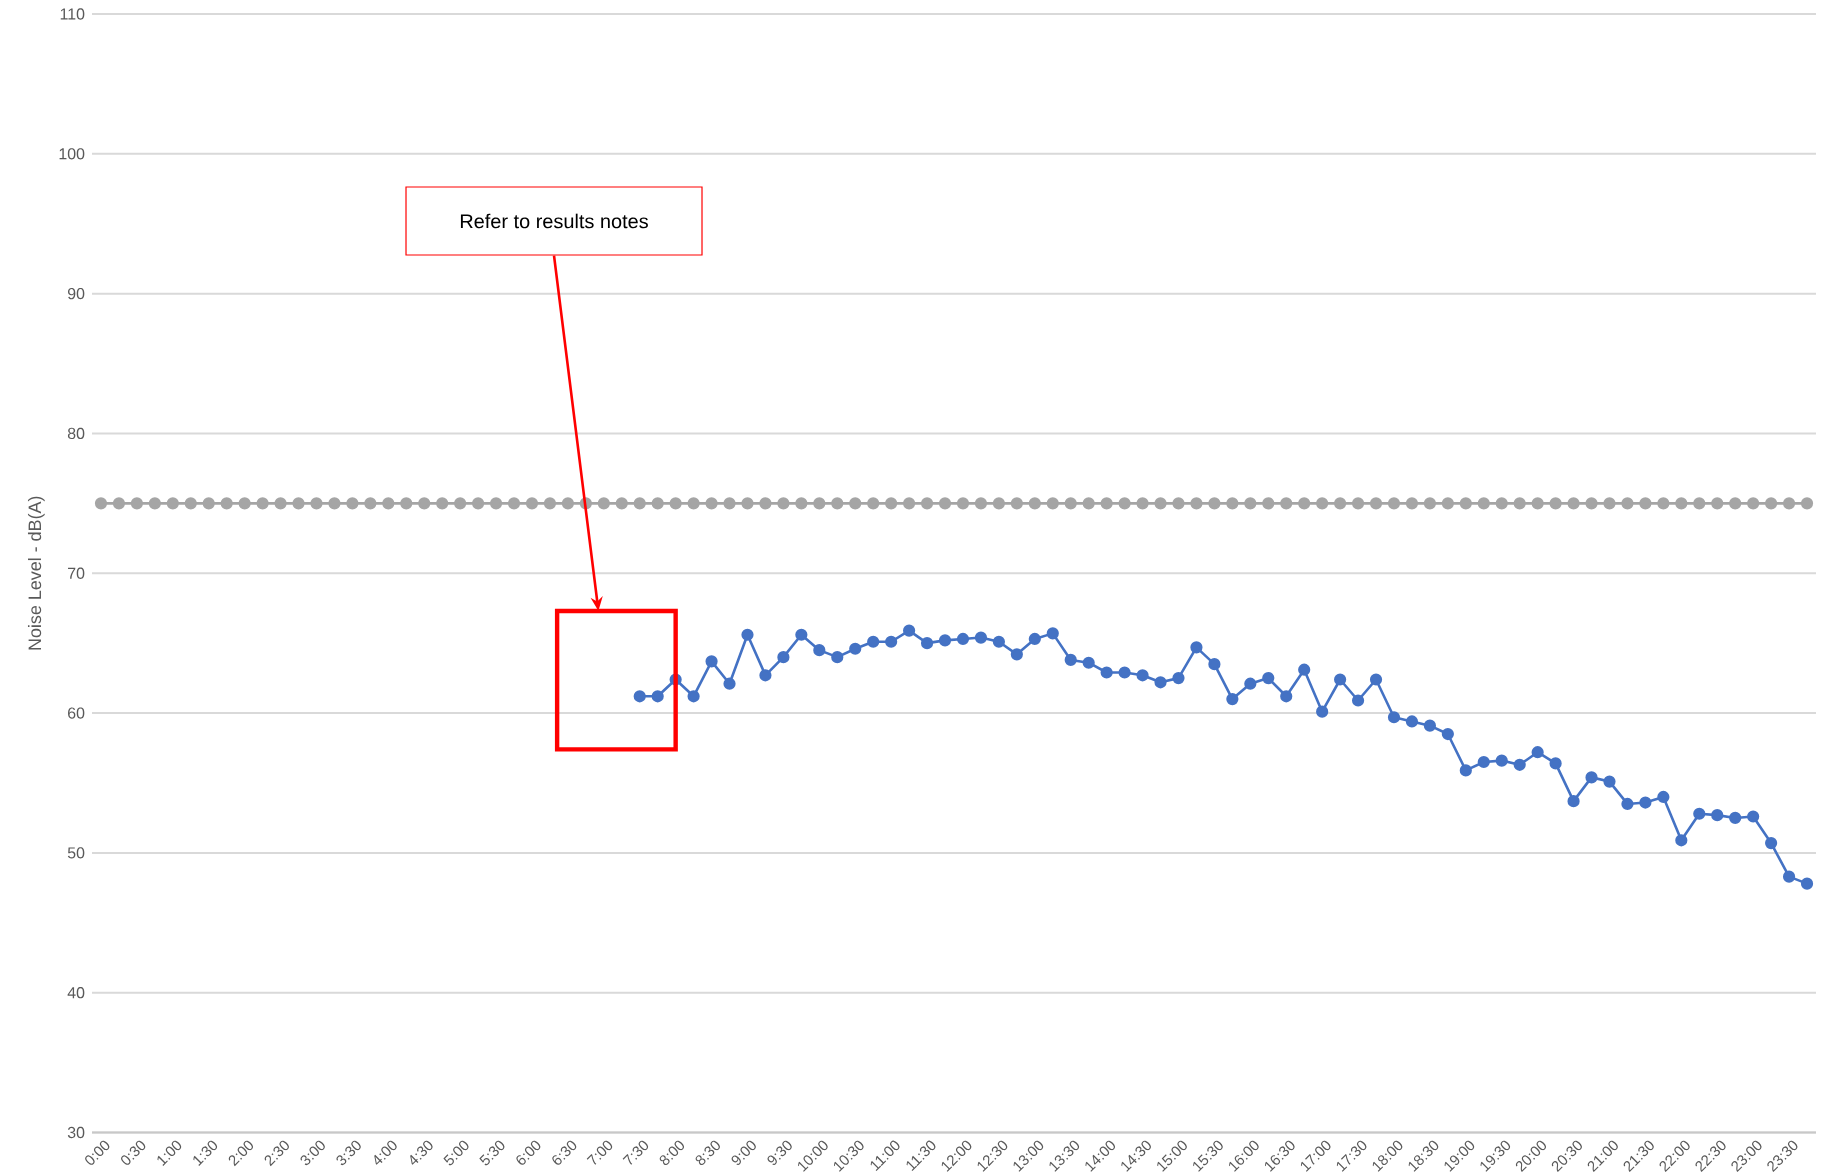 The width and height of the screenshot is (1821, 1176). Describe the element at coordinates (564, 1152) in the screenshot. I see `x-tick-label: 6:30` at that location.